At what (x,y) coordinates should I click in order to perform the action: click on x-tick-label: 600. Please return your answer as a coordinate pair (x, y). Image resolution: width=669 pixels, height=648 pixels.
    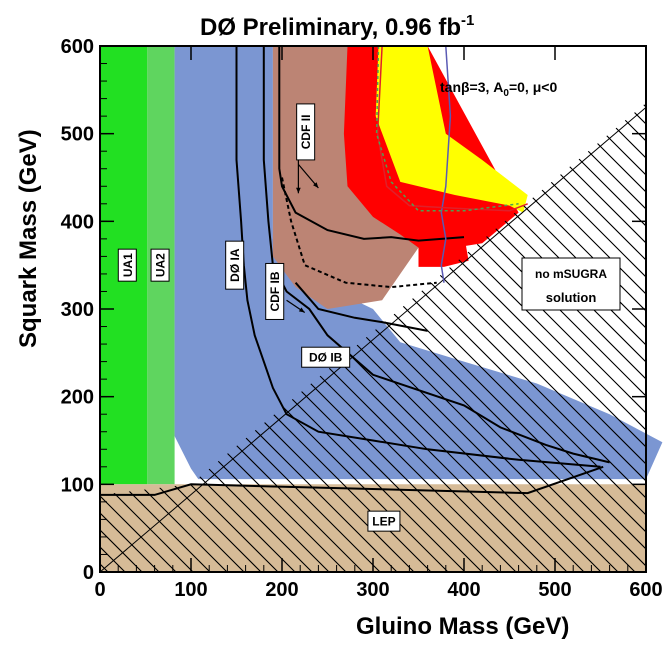
    Looking at the image, I should click on (645, 590).